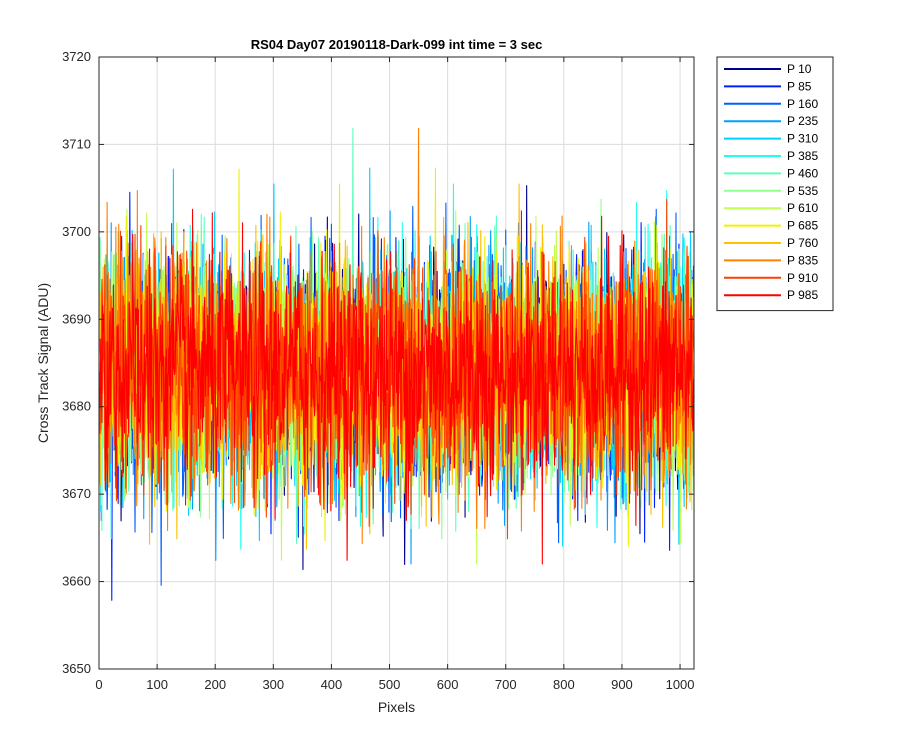 This screenshot has height=750, width=900. I want to click on y-tick-label: 3690, so click(76, 318).